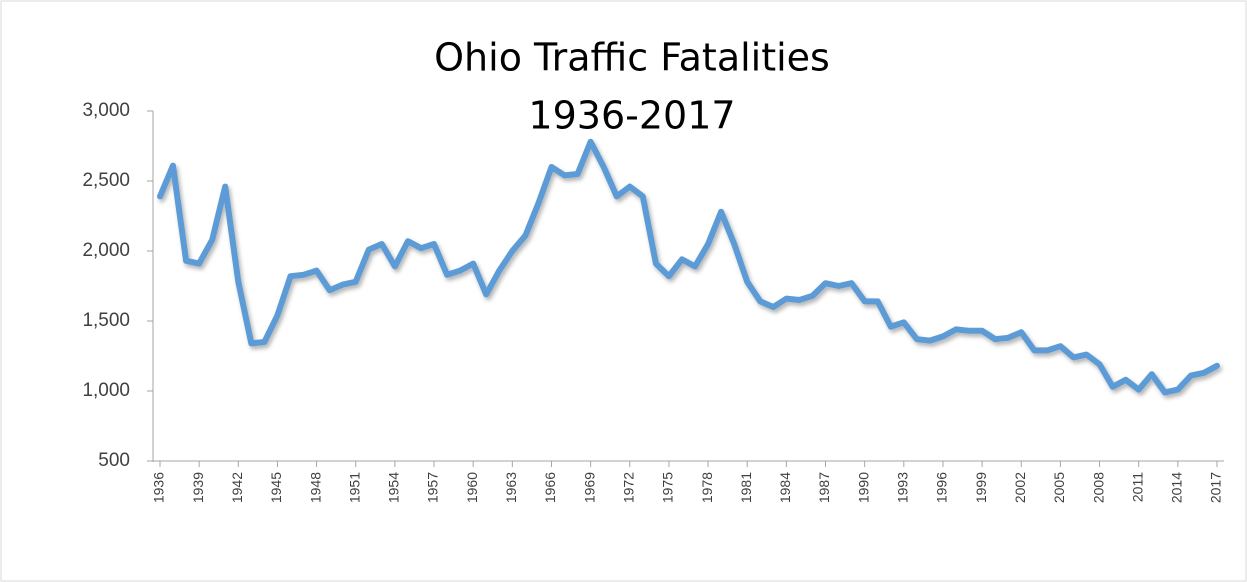 This screenshot has height=582, width=1247. Describe the element at coordinates (785, 487) in the screenshot. I see `x-tick-label: 1984` at that location.